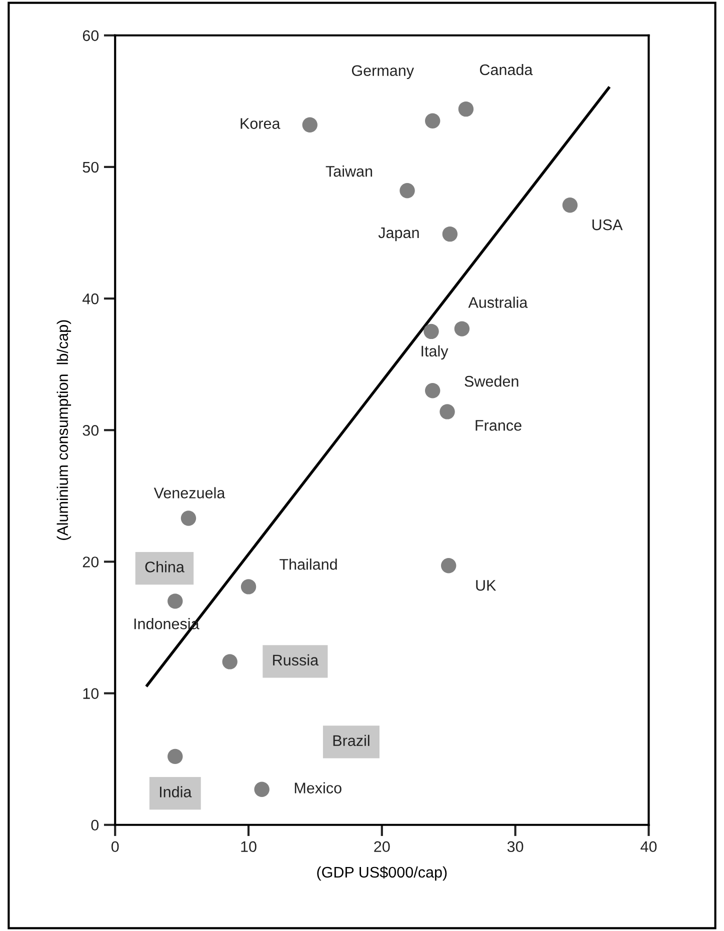 Image resolution: width=724 pixels, height=931 pixels. Describe the element at coordinates (190, 492) in the screenshot. I see `annotation: Venezuela` at that location.